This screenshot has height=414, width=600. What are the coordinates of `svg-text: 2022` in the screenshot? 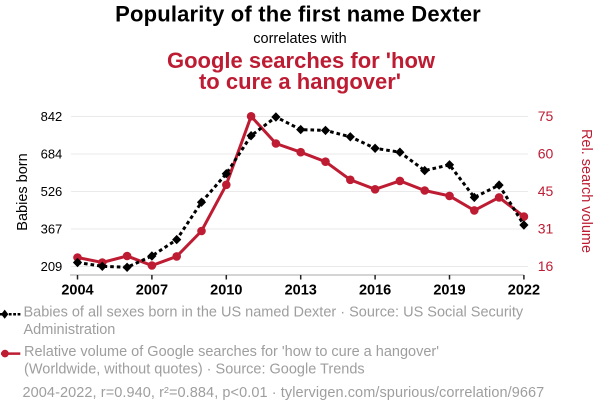 It's located at (524, 291).